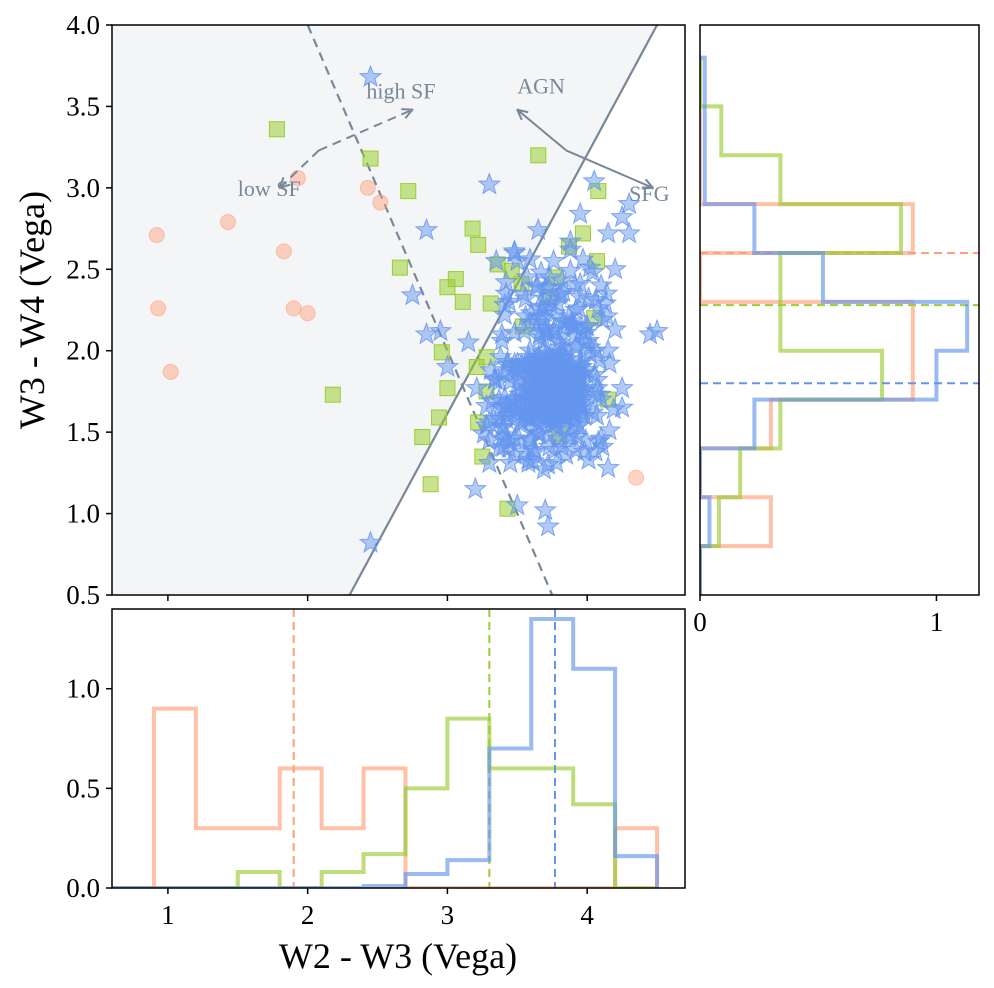  I want to click on y-axis-title: W3 - W4 (Vega), so click(32, 310).